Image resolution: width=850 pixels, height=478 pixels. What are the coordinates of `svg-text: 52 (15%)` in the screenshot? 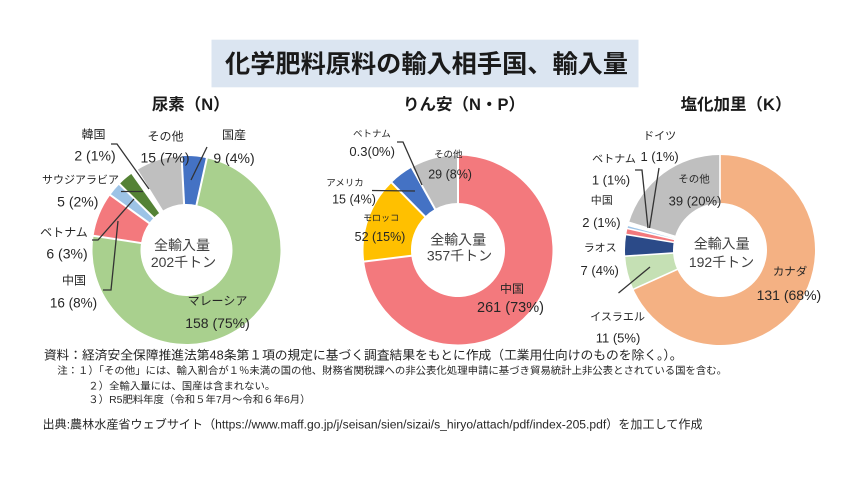 It's located at (380, 237).